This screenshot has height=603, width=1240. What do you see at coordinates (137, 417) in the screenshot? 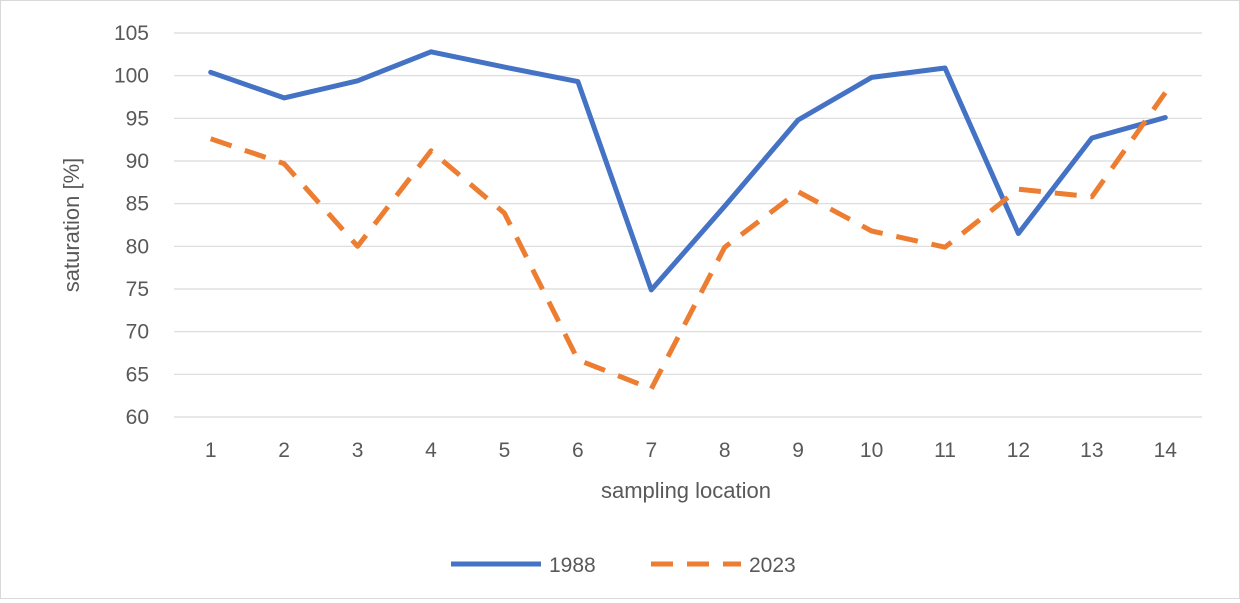
I see `y-tick-label: 60` at bounding box center [137, 417].